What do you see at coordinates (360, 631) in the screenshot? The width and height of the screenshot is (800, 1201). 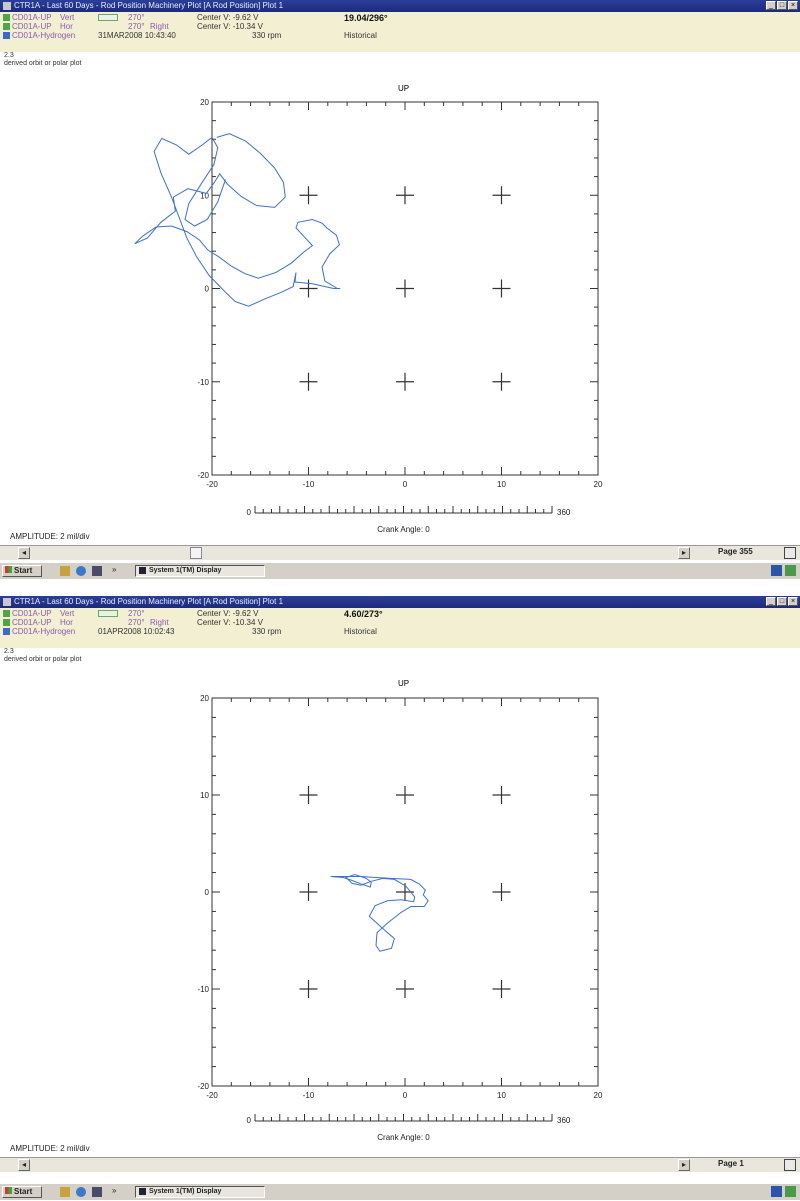 I see `data-mode: Historical` at bounding box center [360, 631].